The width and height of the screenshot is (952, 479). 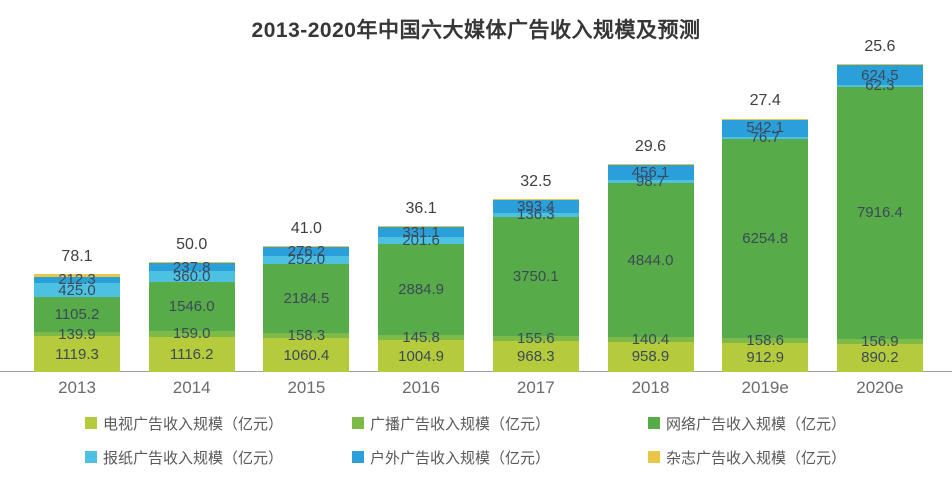 I want to click on bar-2015: 1060.4 158.3 2184.5 252.0 276.2 41.0, so click(x=306, y=296).